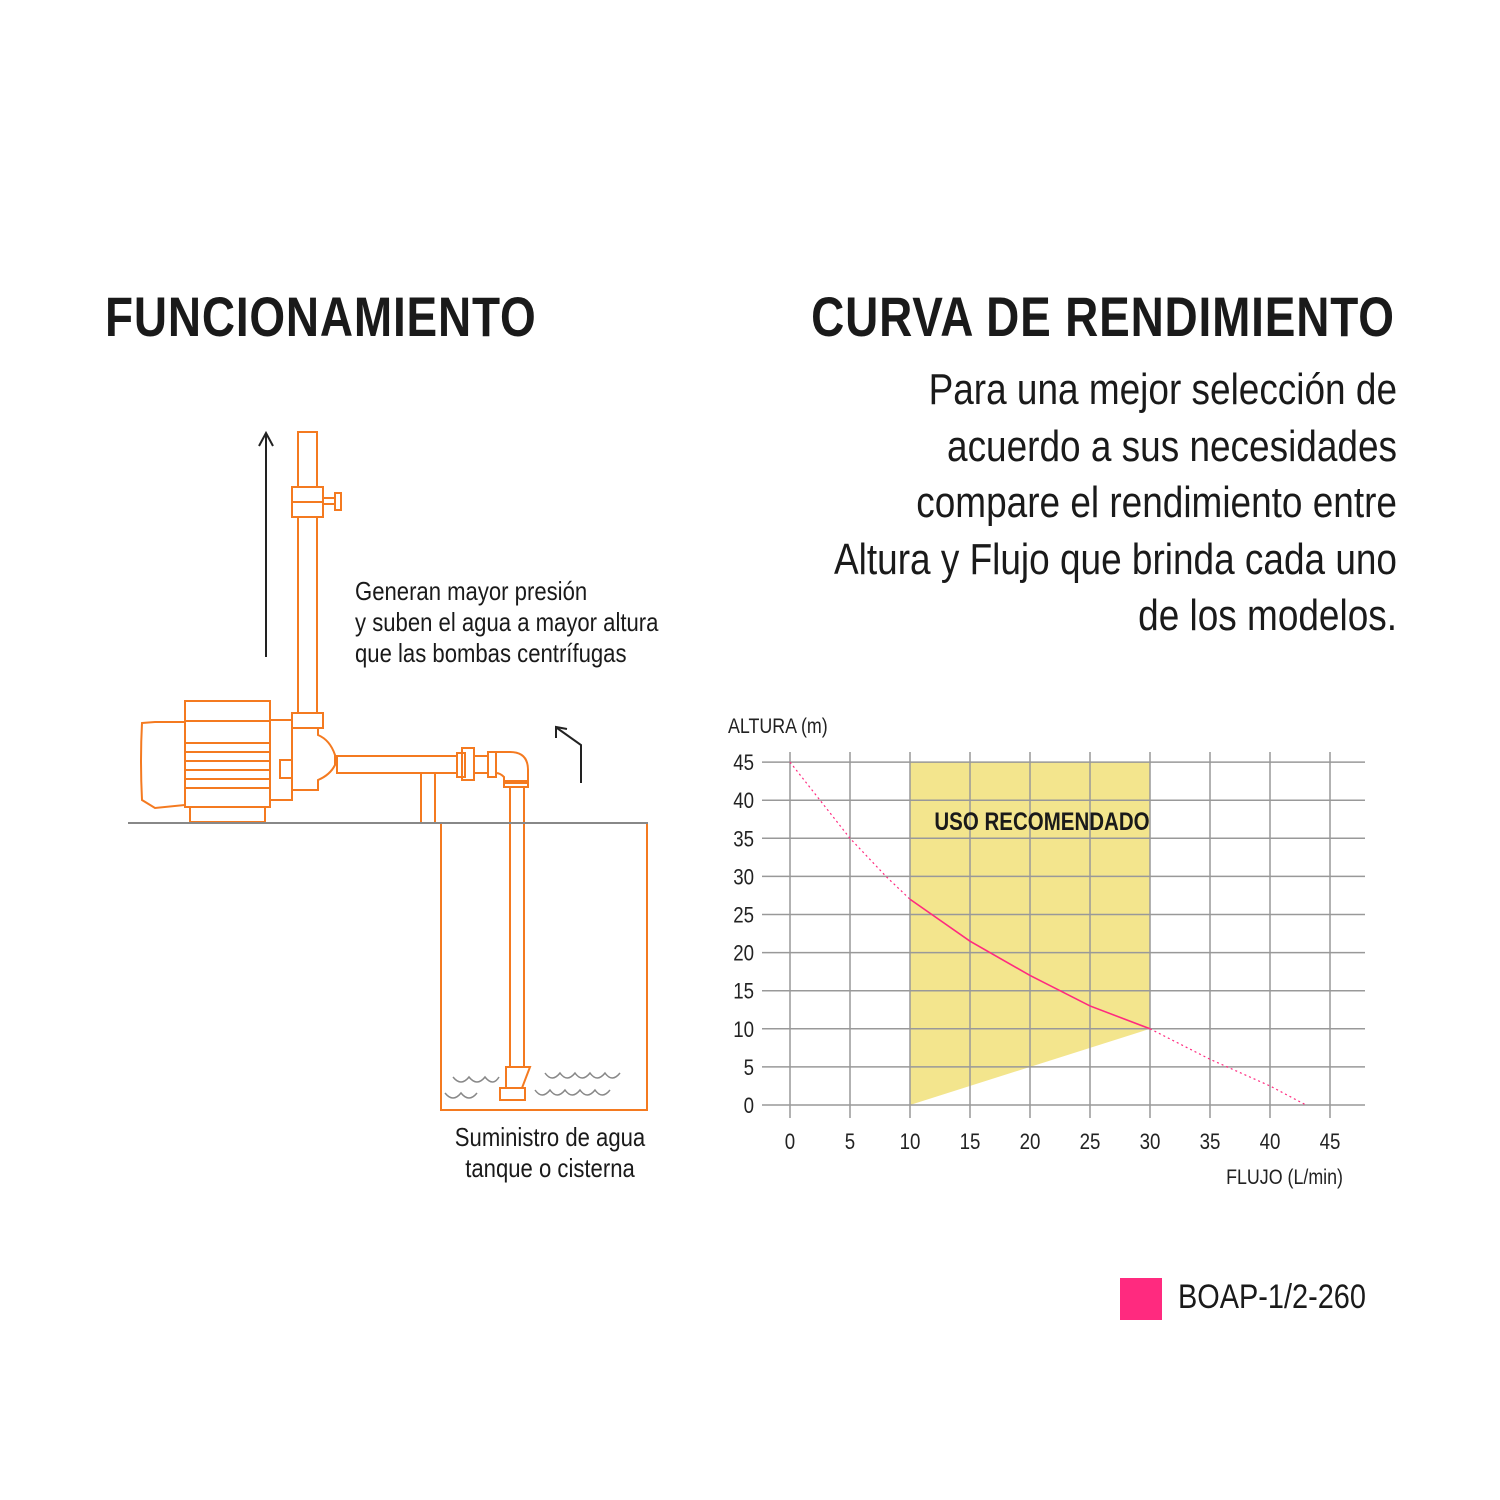 This screenshot has width=1500, height=1500. Describe the element at coordinates (1041, 821) in the screenshot. I see `recommended-label: USO RECOMENDADO` at that location.